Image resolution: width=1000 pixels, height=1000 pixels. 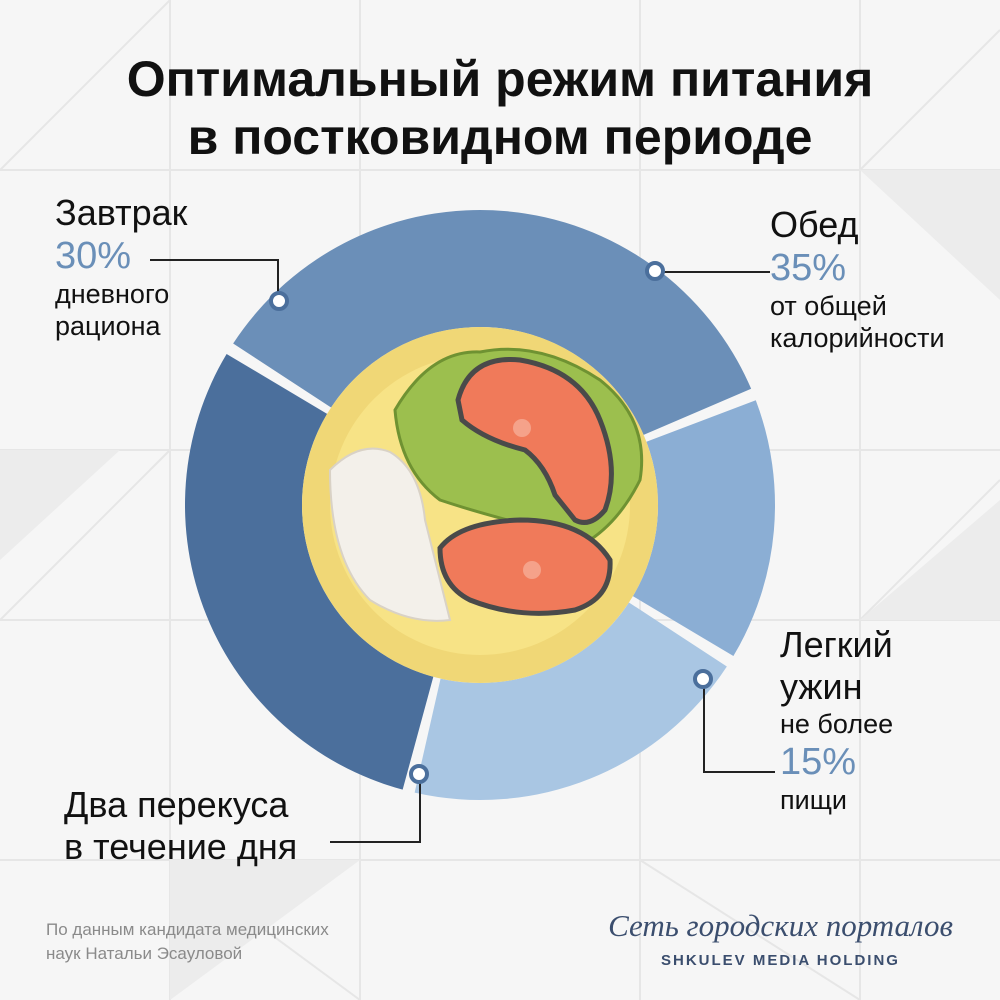 I want to click on source-line-1: По данным кандидата медицинских, so click(x=187, y=929).